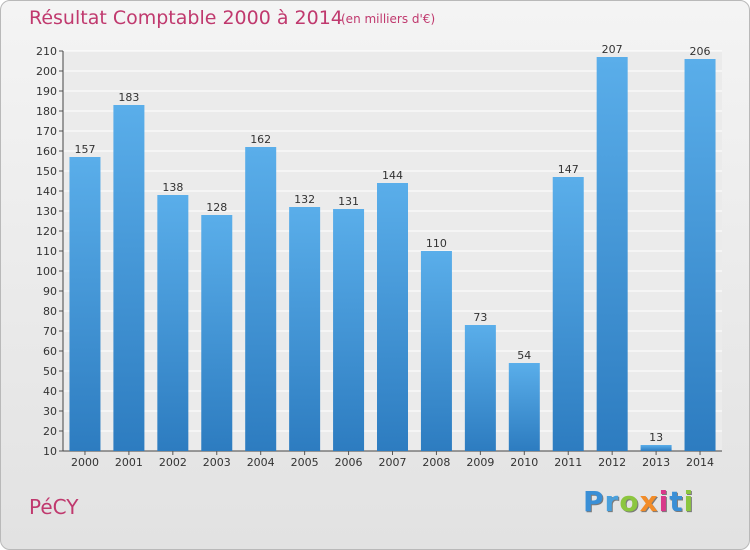 The width and height of the screenshot is (750, 550). Describe the element at coordinates (50, 371) in the screenshot. I see `y-tick-label: 50` at that location.